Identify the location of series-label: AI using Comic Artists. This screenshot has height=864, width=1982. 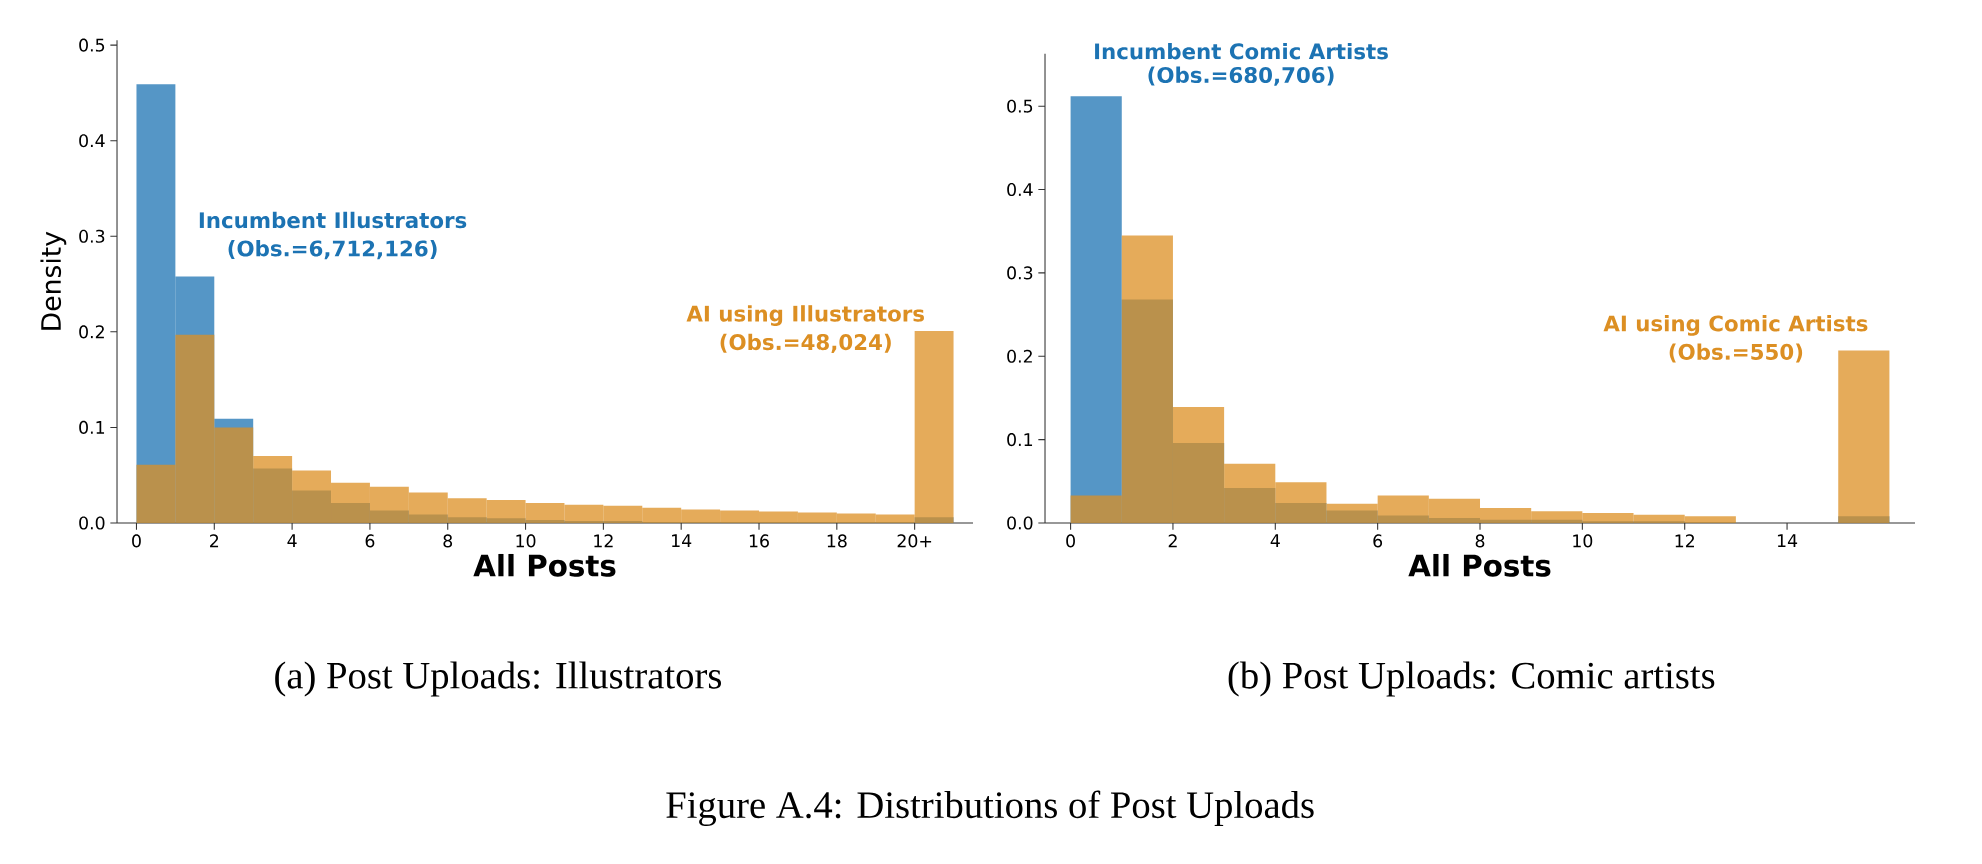
(1735, 325).